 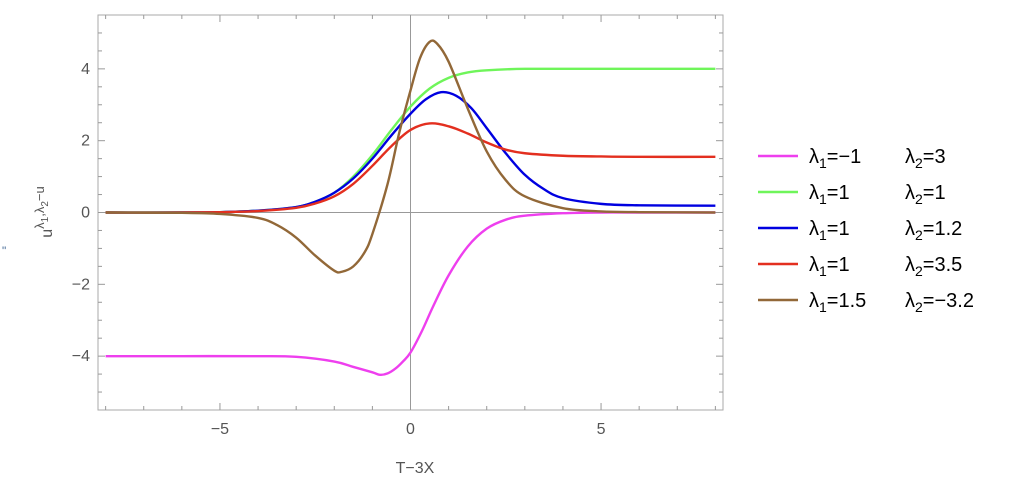 I want to click on y-axis-title-sup: λ, so click(x=39, y=225).